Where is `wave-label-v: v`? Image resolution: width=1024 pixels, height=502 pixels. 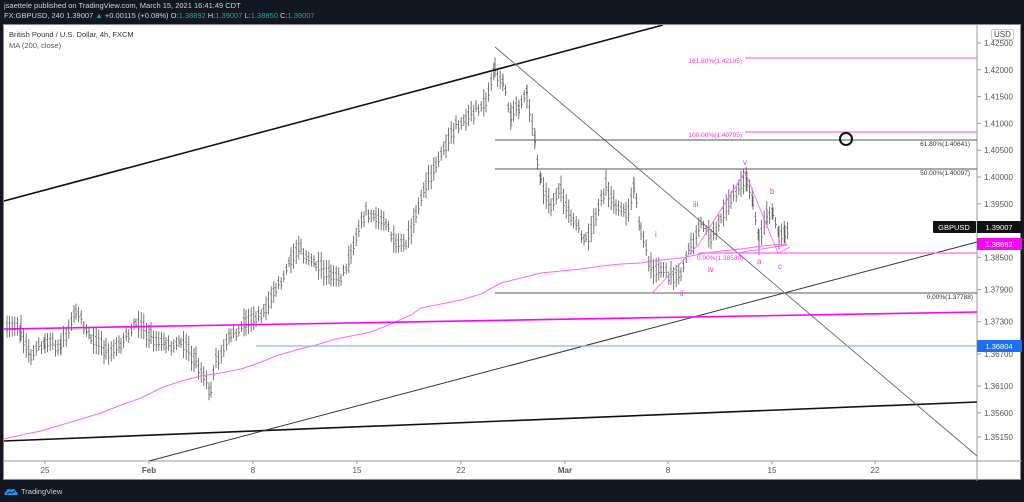 wave-label-v: v is located at coordinates (745, 162).